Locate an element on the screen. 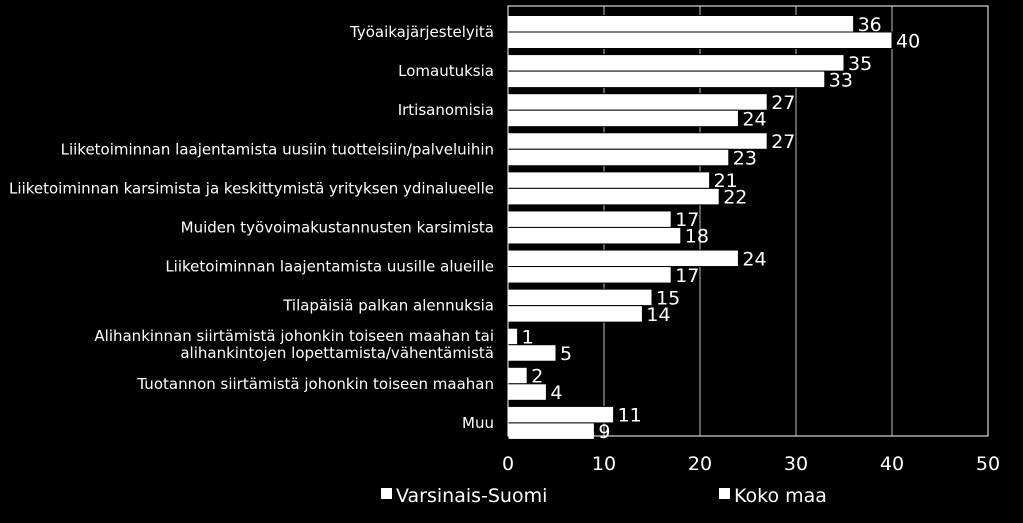  value-label: 9 is located at coordinates (604, 432).